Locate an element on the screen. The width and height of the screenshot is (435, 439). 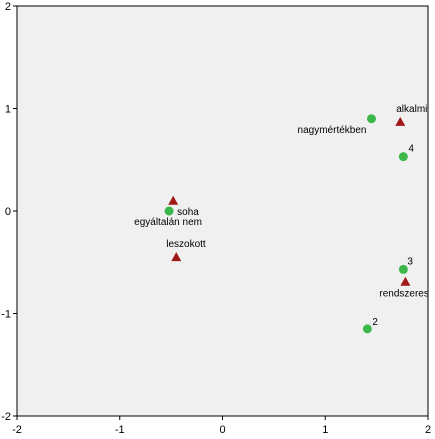
point-label: leszokott is located at coordinates (186, 244).